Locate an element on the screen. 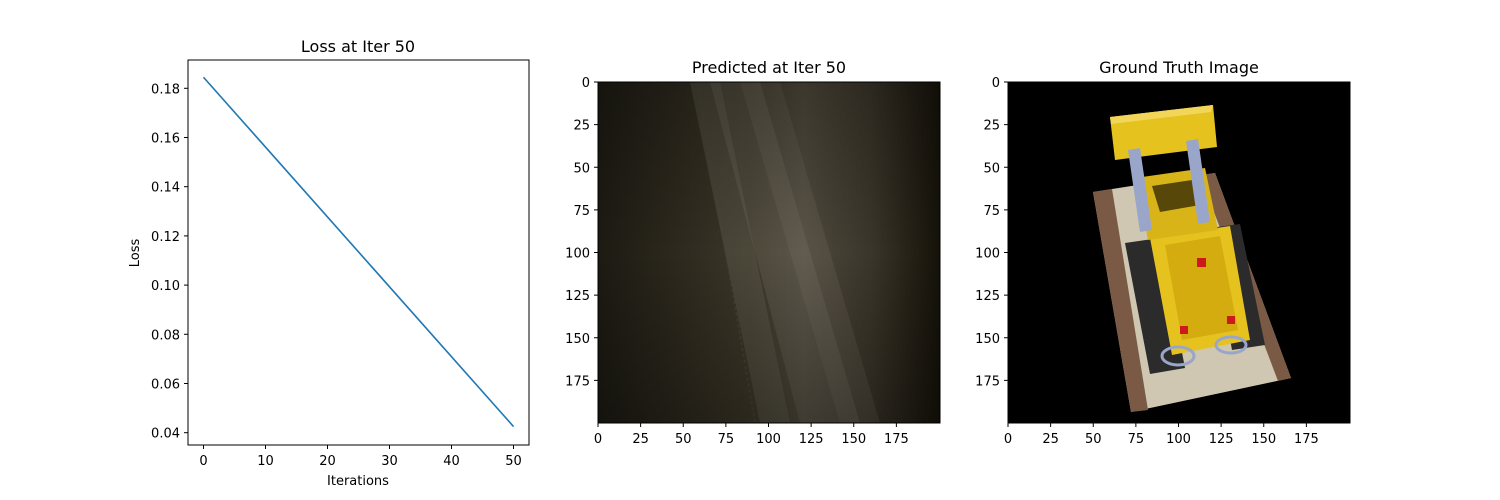 The width and height of the screenshot is (1500, 500). loss-y-tick-label: 0.06 is located at coordinates (165, 384).